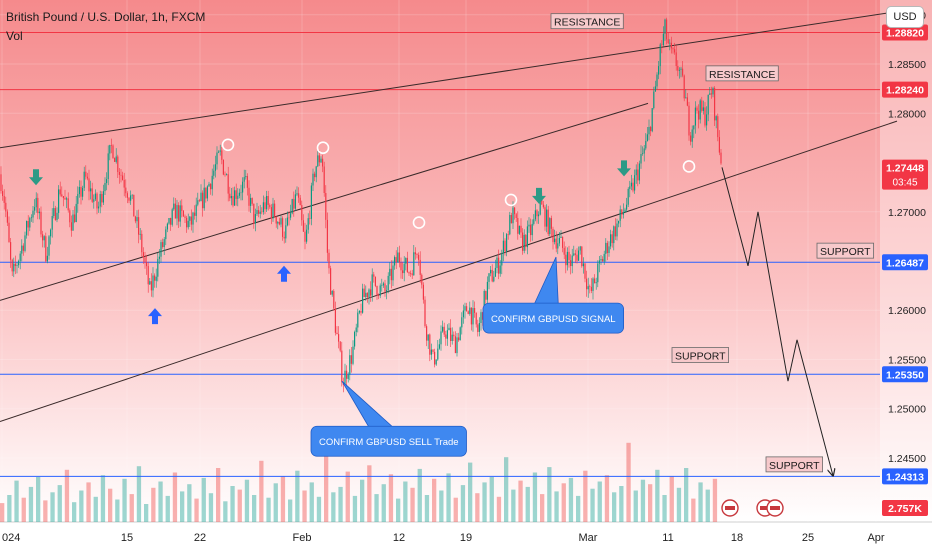 The height and width of the screenshot is (550, 932). I want to click on x-tick-label: 19, so click(466, 538).